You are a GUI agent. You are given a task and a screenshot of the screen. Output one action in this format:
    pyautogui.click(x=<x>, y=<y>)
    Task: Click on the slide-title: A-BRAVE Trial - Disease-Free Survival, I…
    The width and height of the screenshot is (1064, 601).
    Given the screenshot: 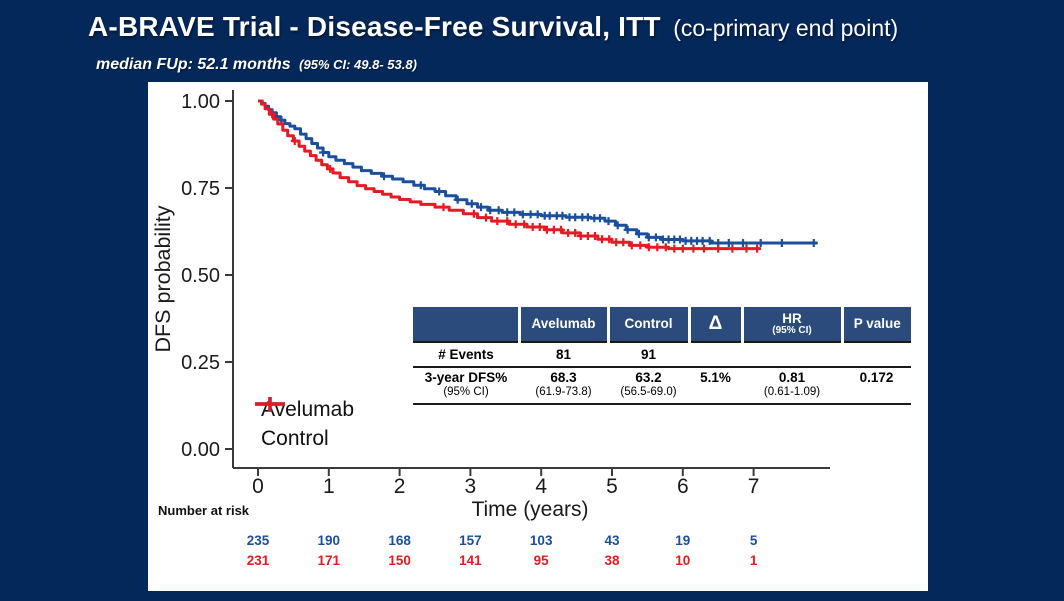 What is the action you would take?
    pyautogui.click(x=493, y=27)
    